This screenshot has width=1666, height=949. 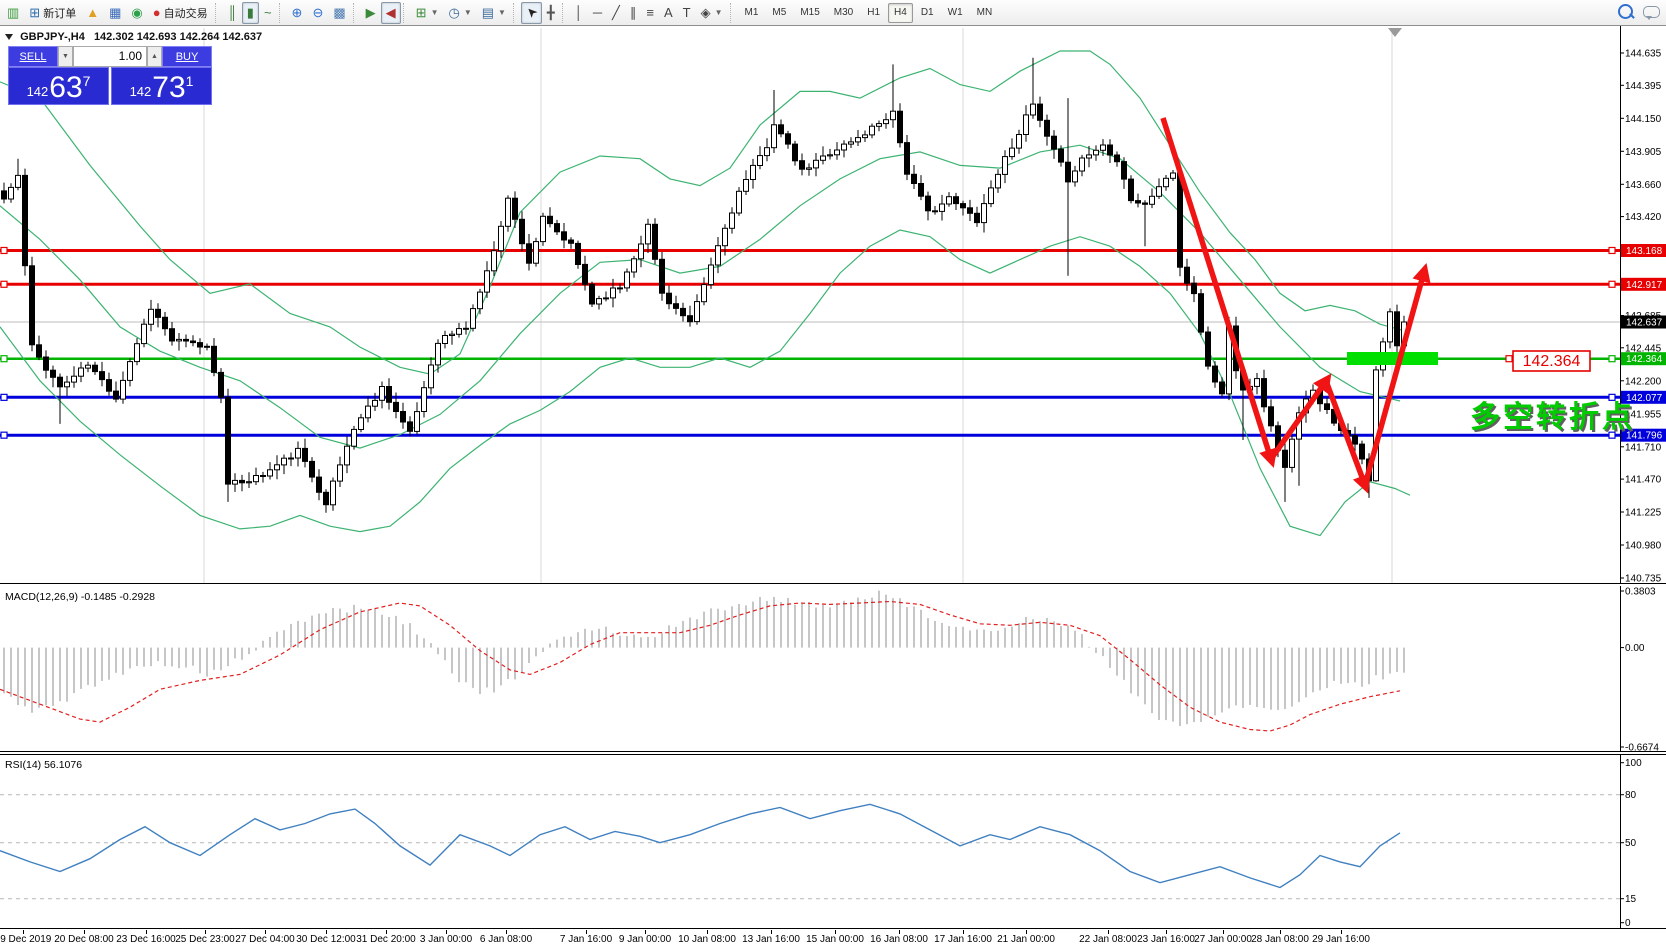 I want to click on chart-shift-button: ◀, so click(x=390, y=12).